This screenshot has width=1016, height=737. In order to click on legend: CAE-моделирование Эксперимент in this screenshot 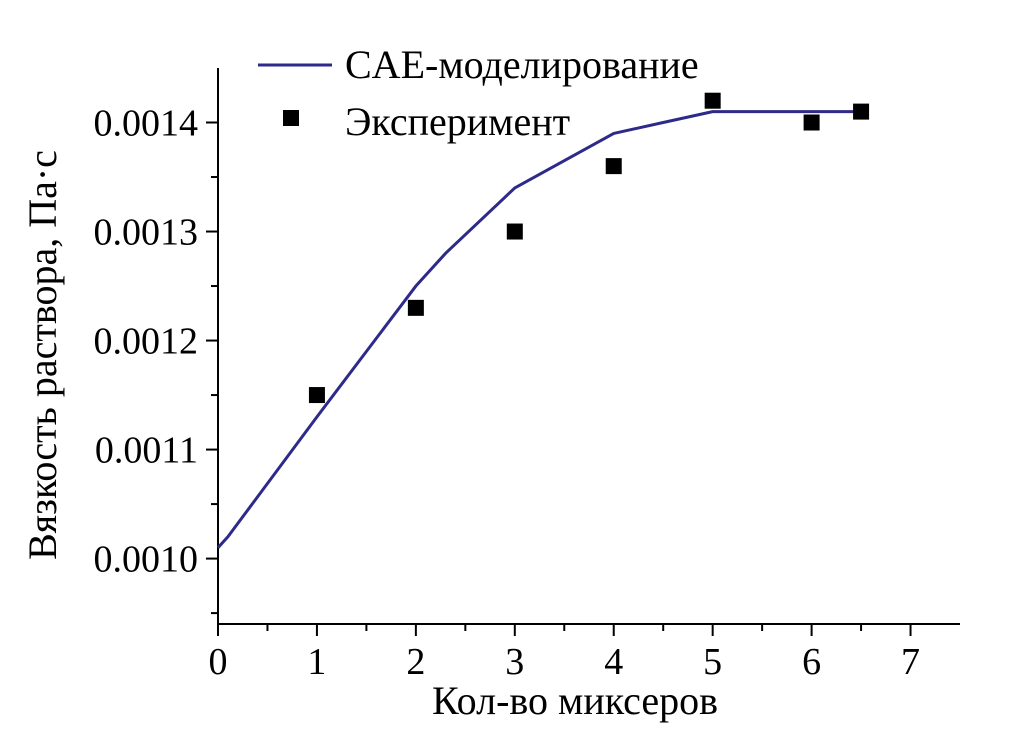, I will do `click(478, 93)`.